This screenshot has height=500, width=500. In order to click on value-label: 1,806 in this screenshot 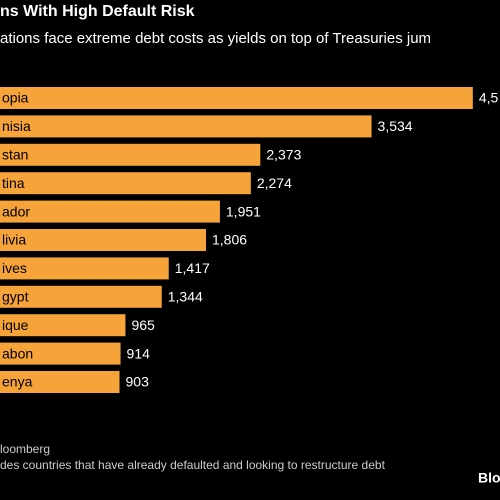, I will do `click(229, 240)`.